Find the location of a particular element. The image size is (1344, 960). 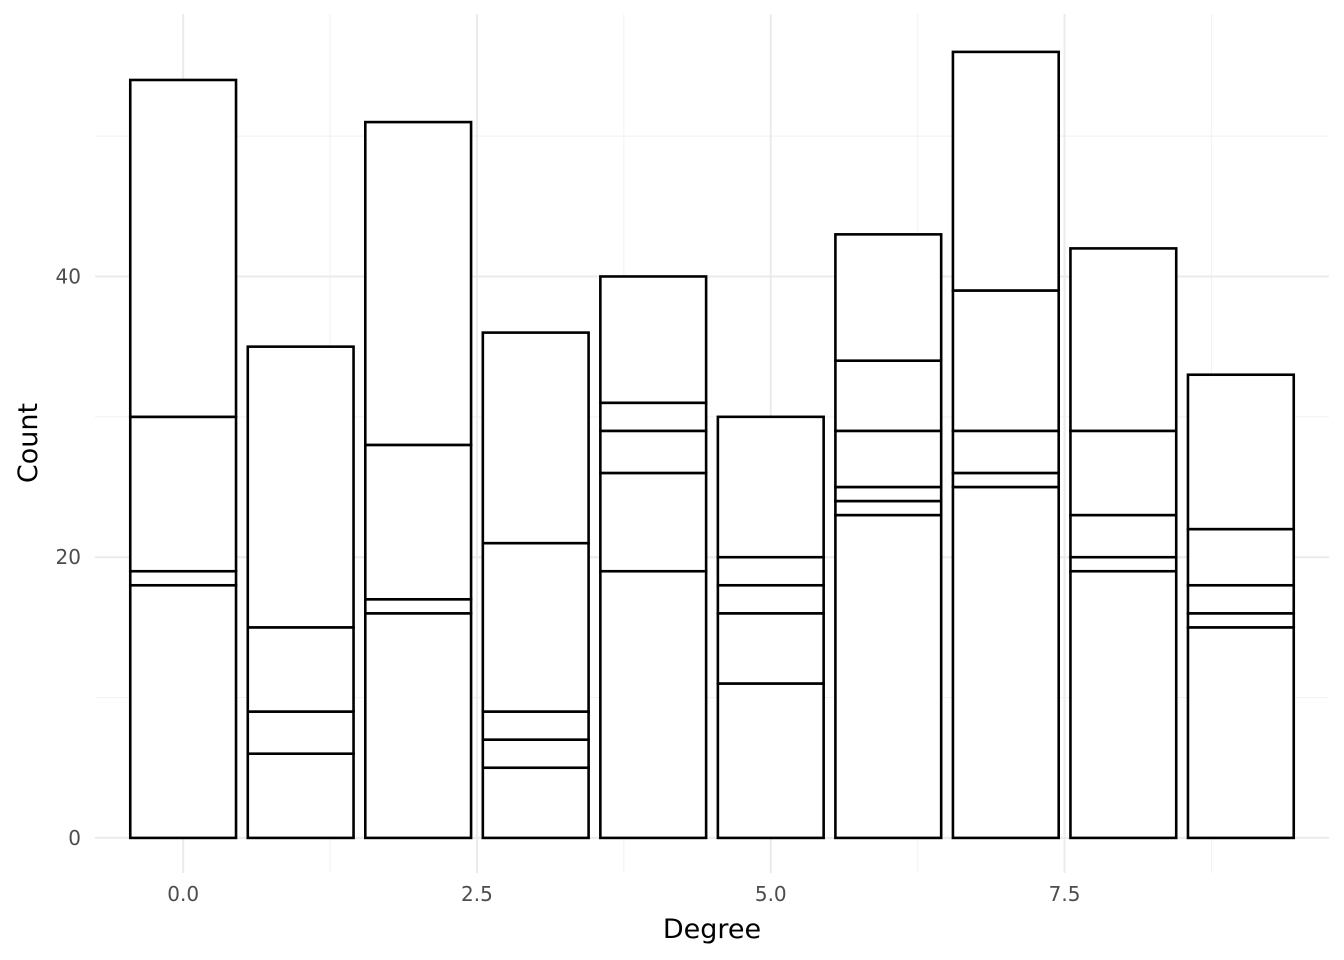

y-axis-ticks: 0 20 40 is located at coordinates (68, 556).